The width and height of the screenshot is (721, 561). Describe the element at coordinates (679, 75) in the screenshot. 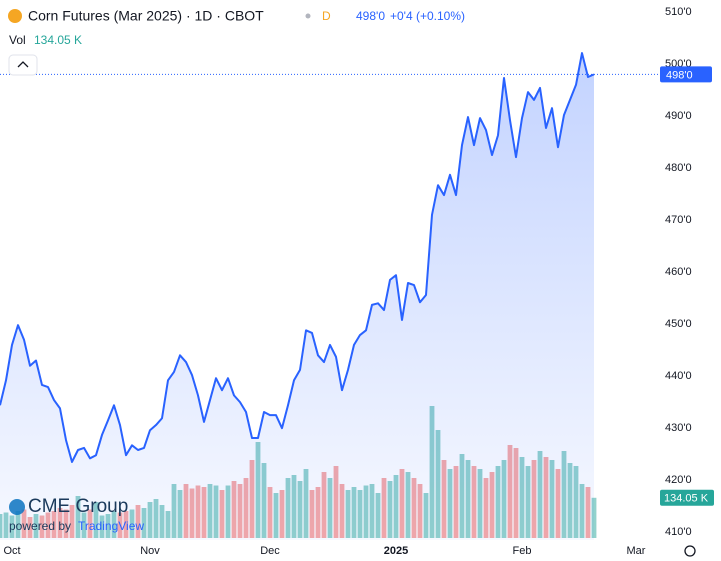

I see `price-badge-label: 498'0` at that location.